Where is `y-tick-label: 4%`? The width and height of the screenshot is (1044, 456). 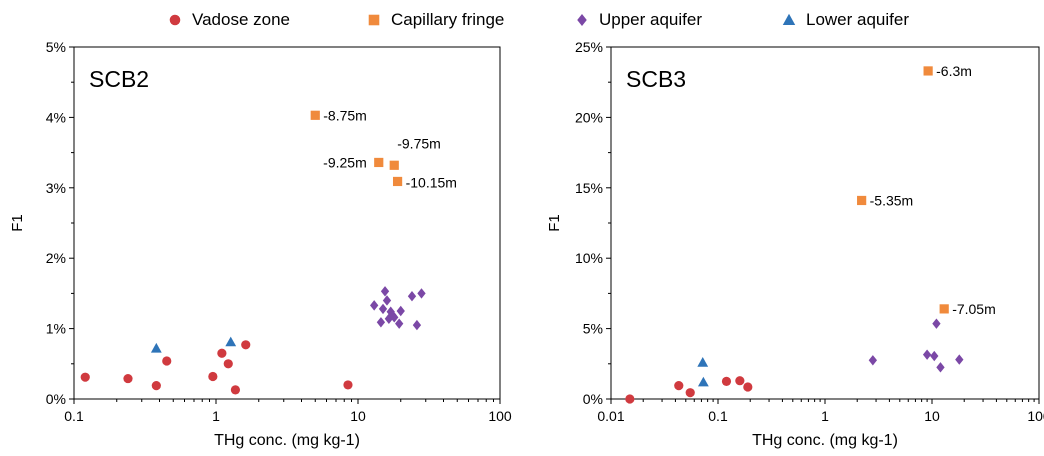
y-tick-label: 4% is located at coordinates (56, 117).